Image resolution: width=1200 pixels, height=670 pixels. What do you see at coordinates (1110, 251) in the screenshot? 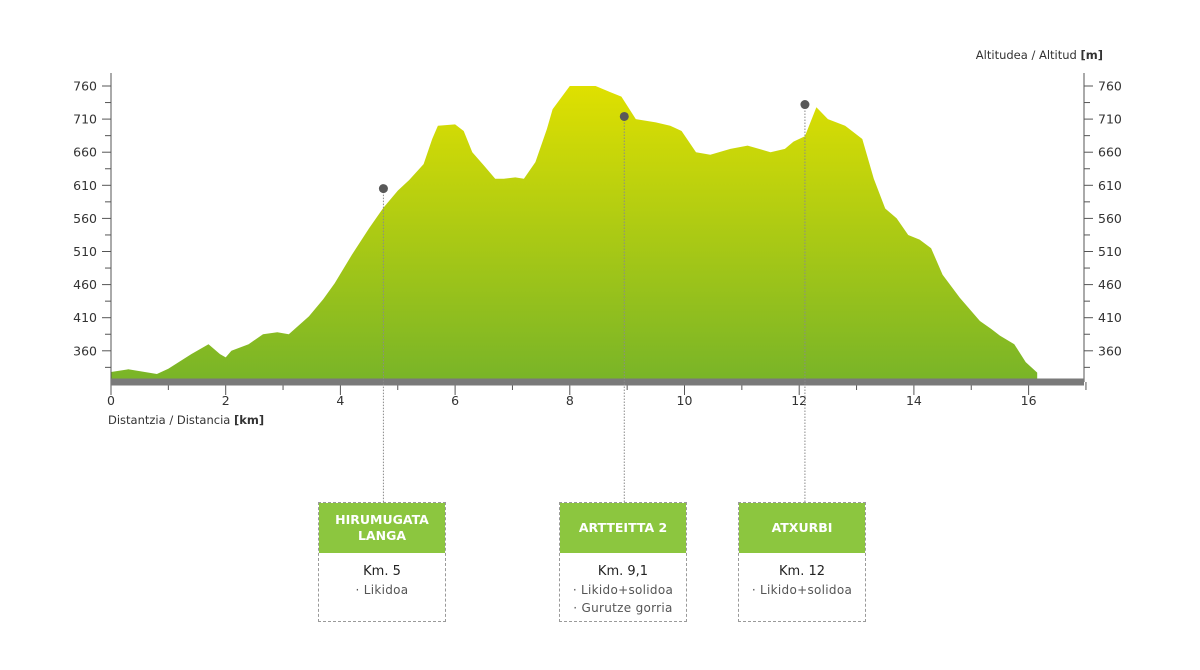
I see `y-tick-label-right: 510` at bounding box center [1110, 251].